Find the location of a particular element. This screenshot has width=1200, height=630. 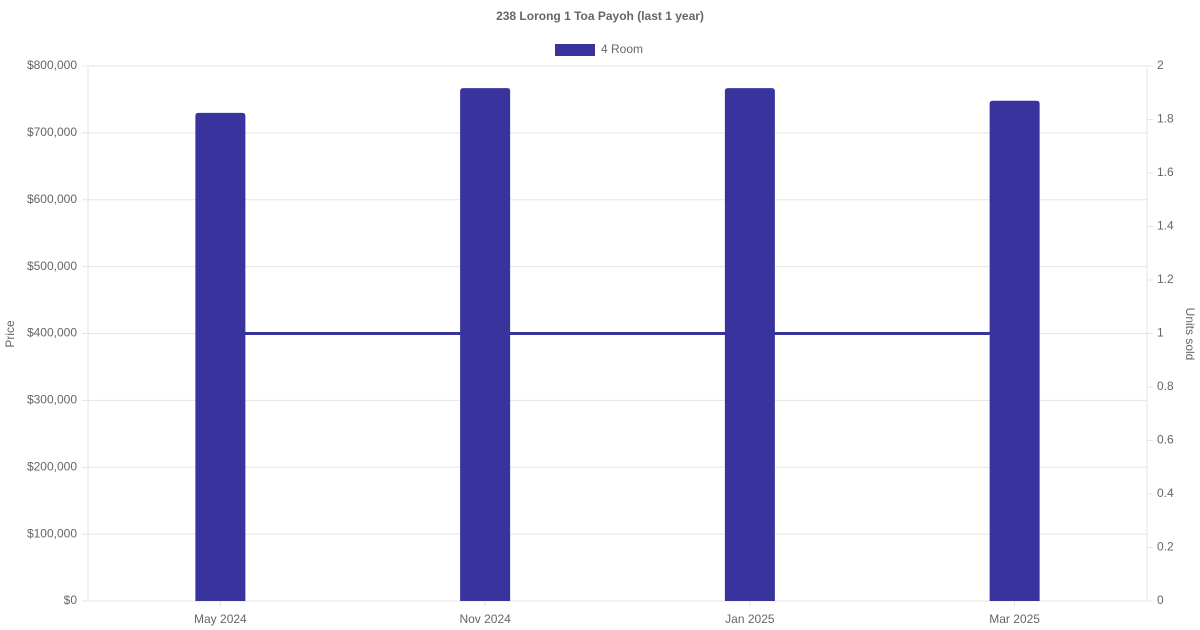

y2-tick-label: 0 is located at coordinates (1160, 600).